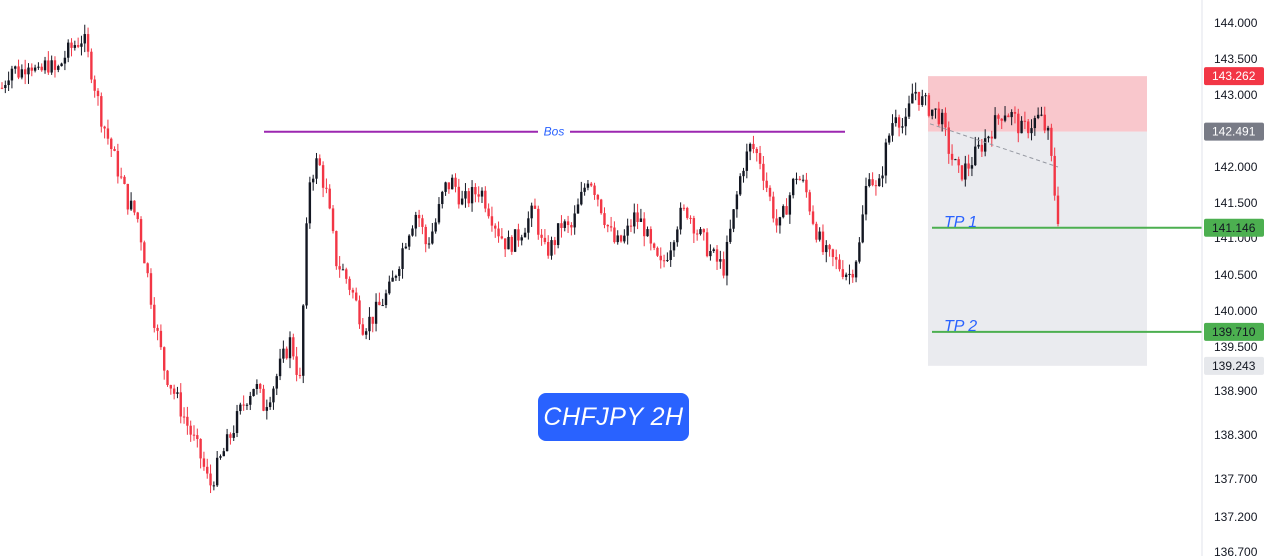 This screenshot has width=1280, height=556. I want to click on price-tag-stop: 143.262, so click(1234, 76).